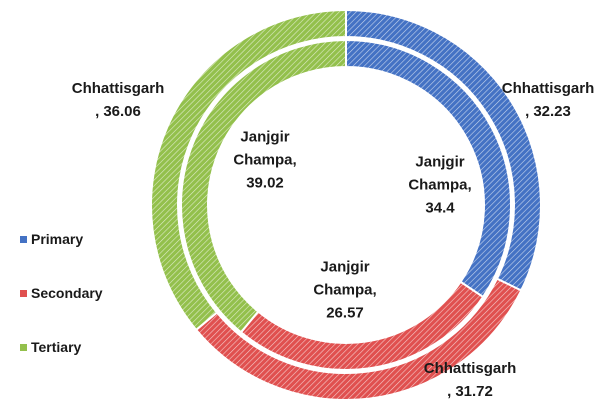 The image size is (614, 407). I want to click on data-label: Janjgir Champa, 34.4, so click(440, 185).